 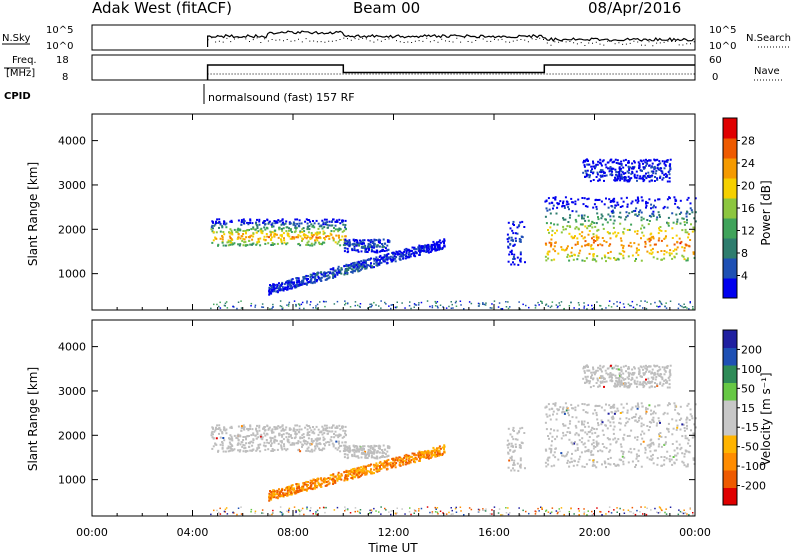 What do you see at coordinates (766, 212) in the screenshot?
I see `power-colorbar-label: Power [dB]` at bounding box center [766, 212].